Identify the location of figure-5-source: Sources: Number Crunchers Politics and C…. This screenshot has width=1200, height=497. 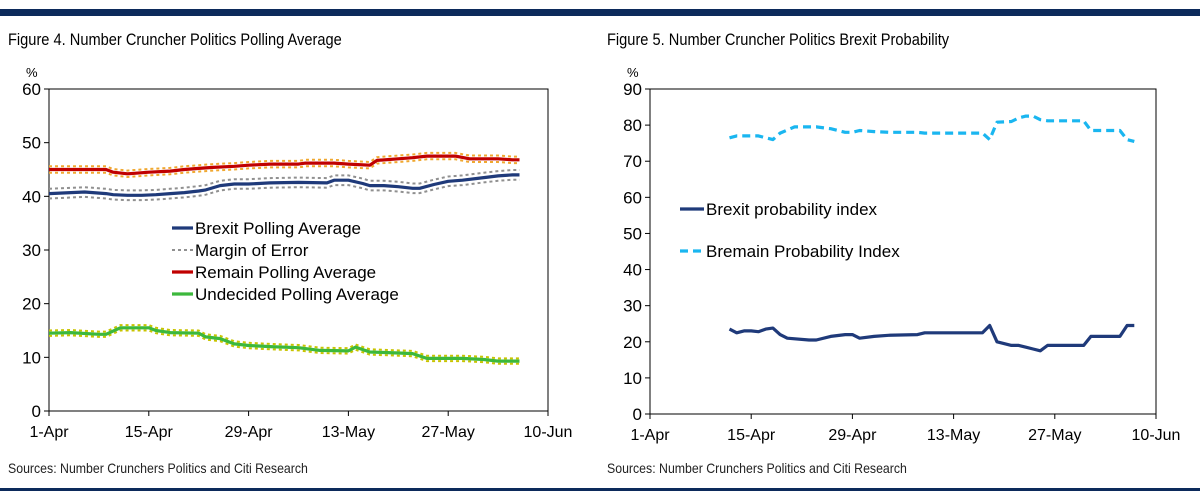
(757, 468).